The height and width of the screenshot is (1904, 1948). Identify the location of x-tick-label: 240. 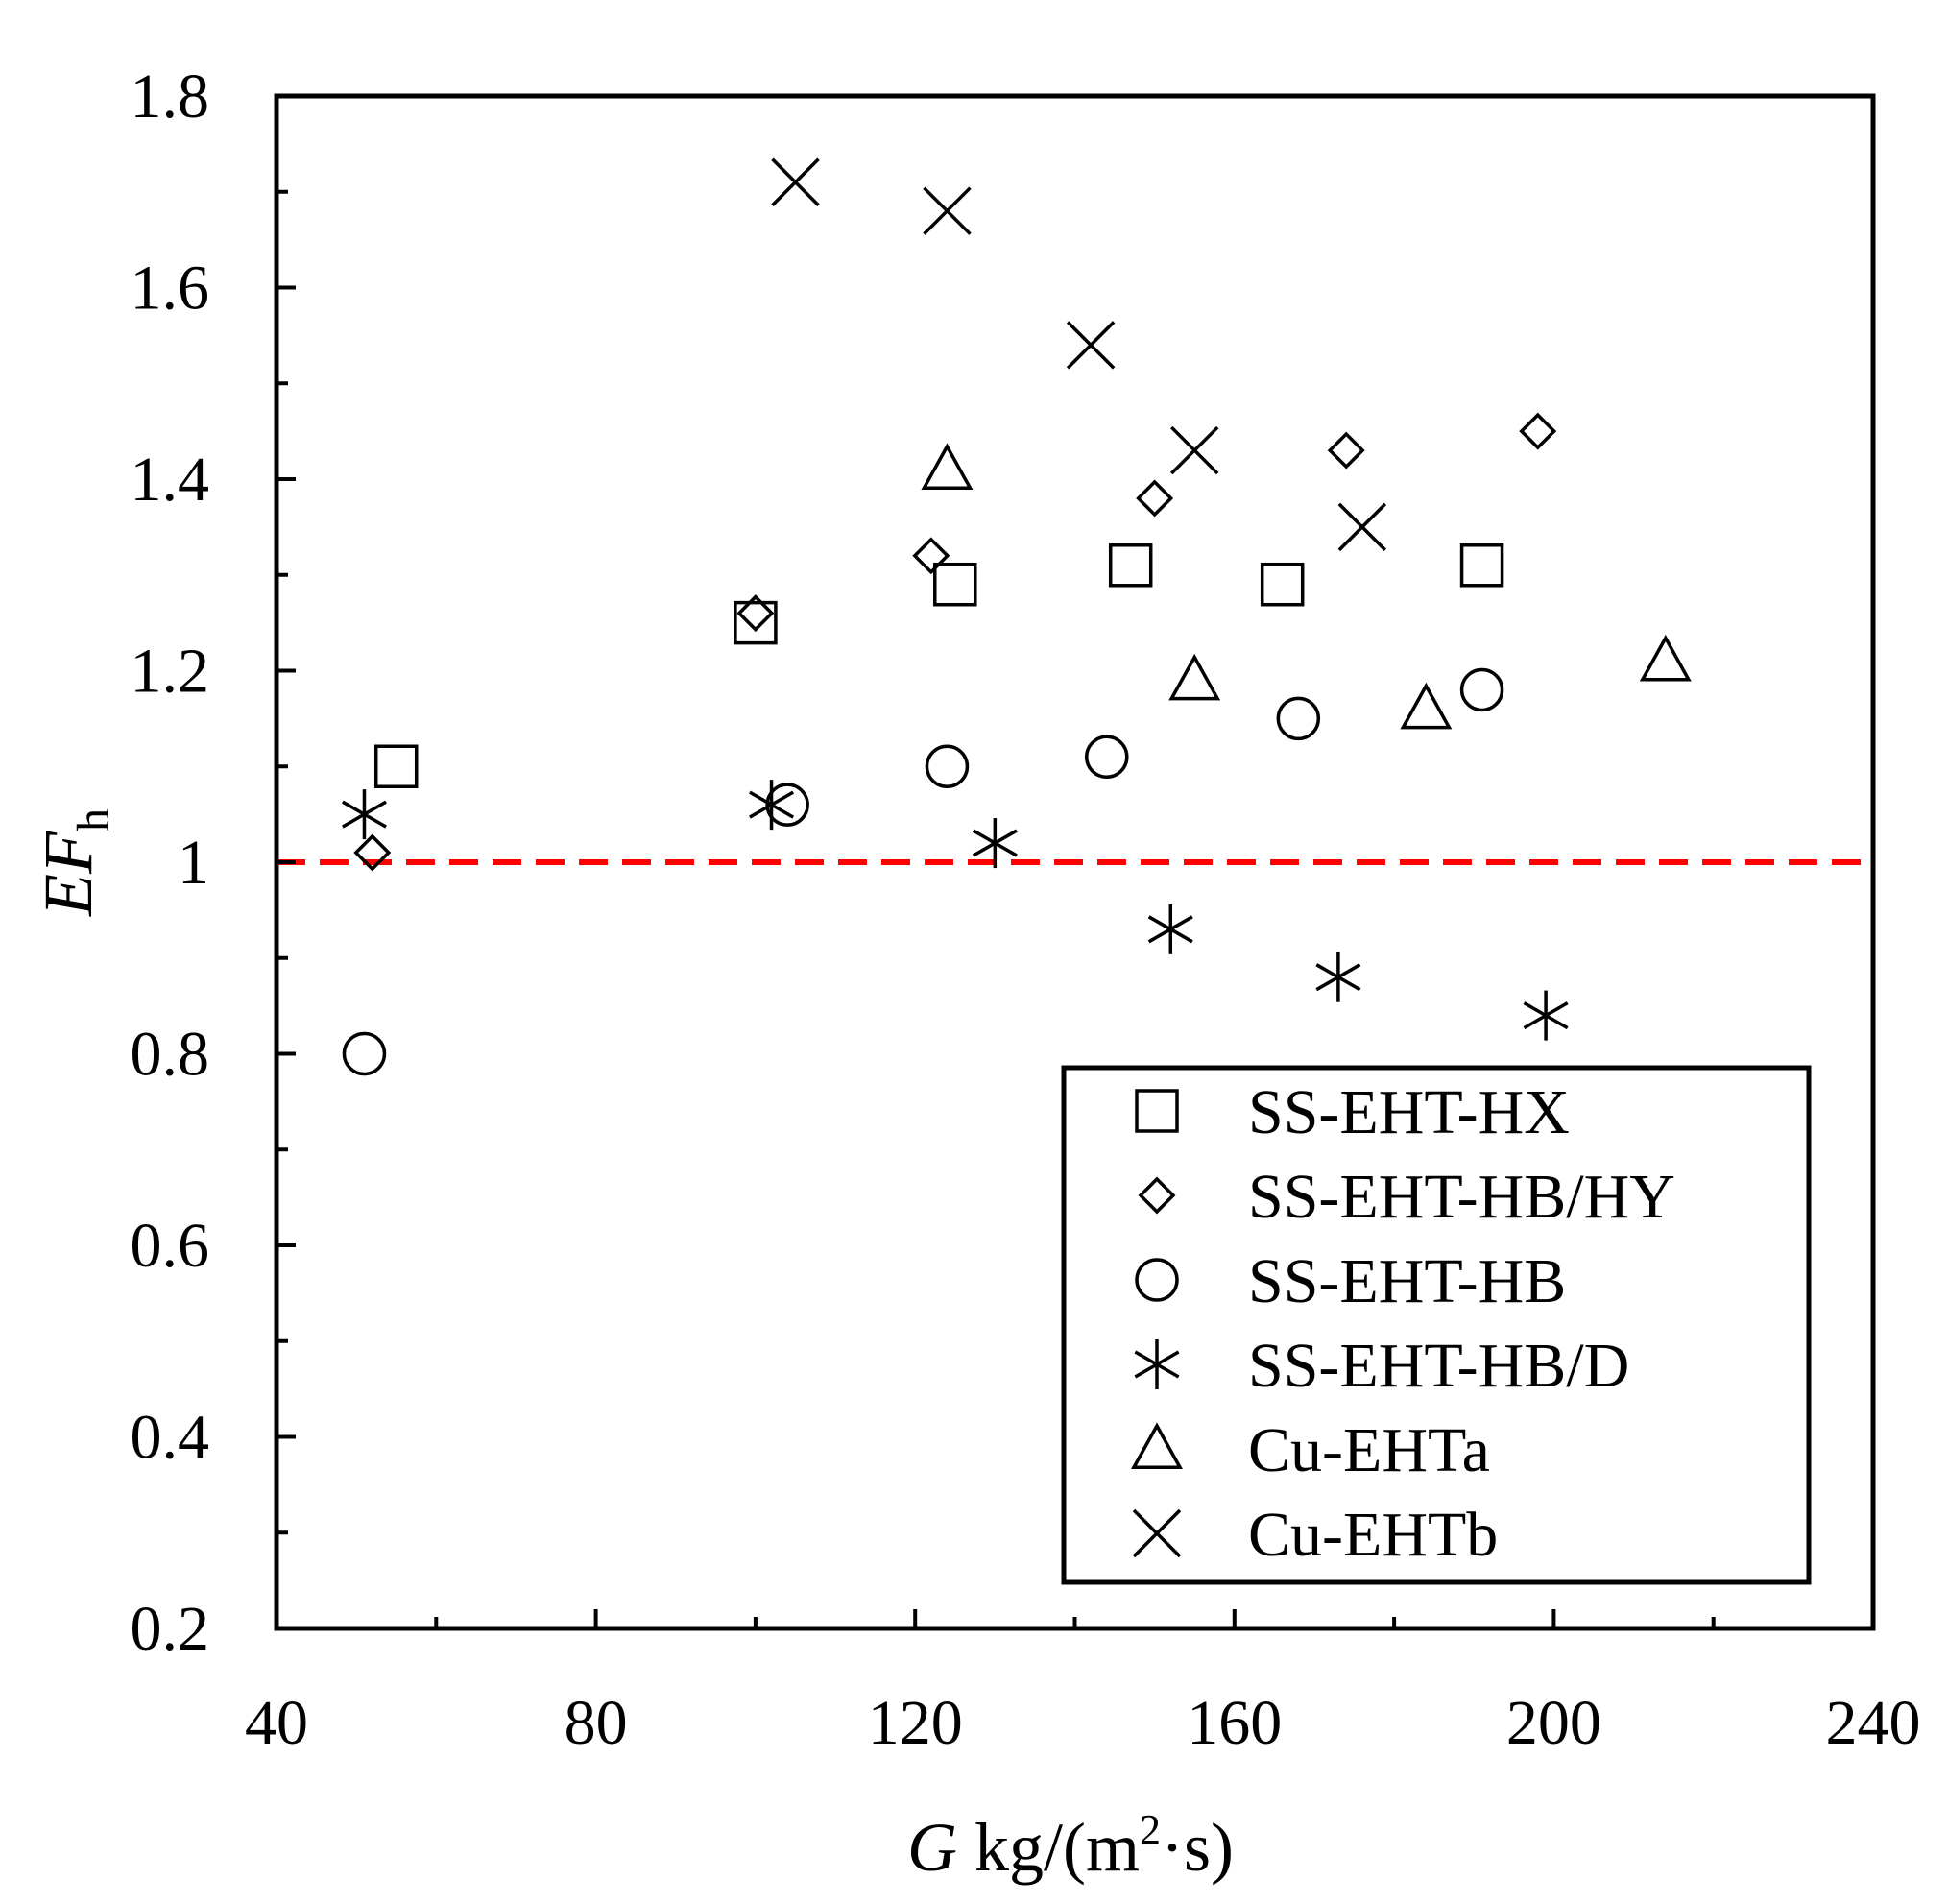
(1874, 1723).